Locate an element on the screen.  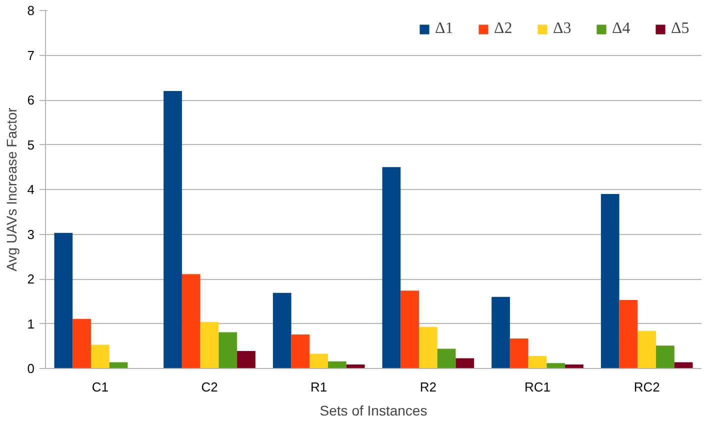
y-axis-title: Avg UAVs Increase Factor is located at coordinates (11, 189).